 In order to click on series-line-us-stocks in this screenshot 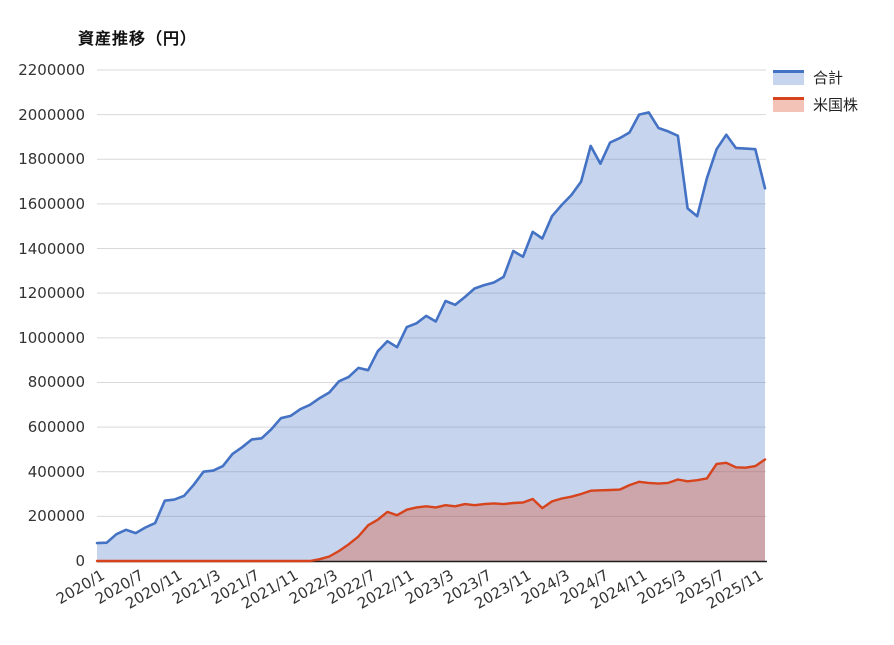, I will do `click(431, 510)`.